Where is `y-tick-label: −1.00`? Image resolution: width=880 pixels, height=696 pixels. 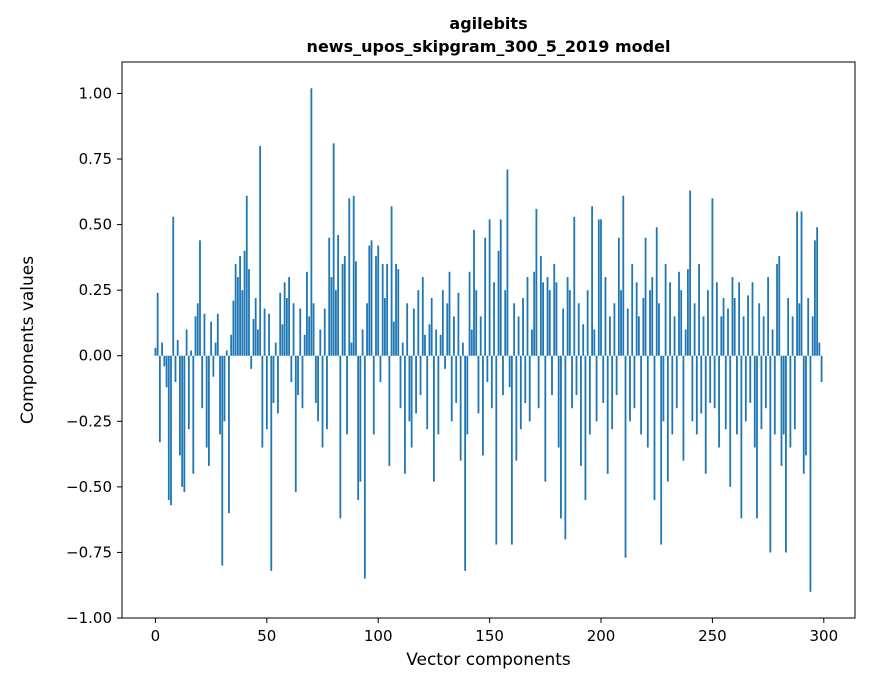
y-tick-label: −1.00 is located at coordinates (89, 618).